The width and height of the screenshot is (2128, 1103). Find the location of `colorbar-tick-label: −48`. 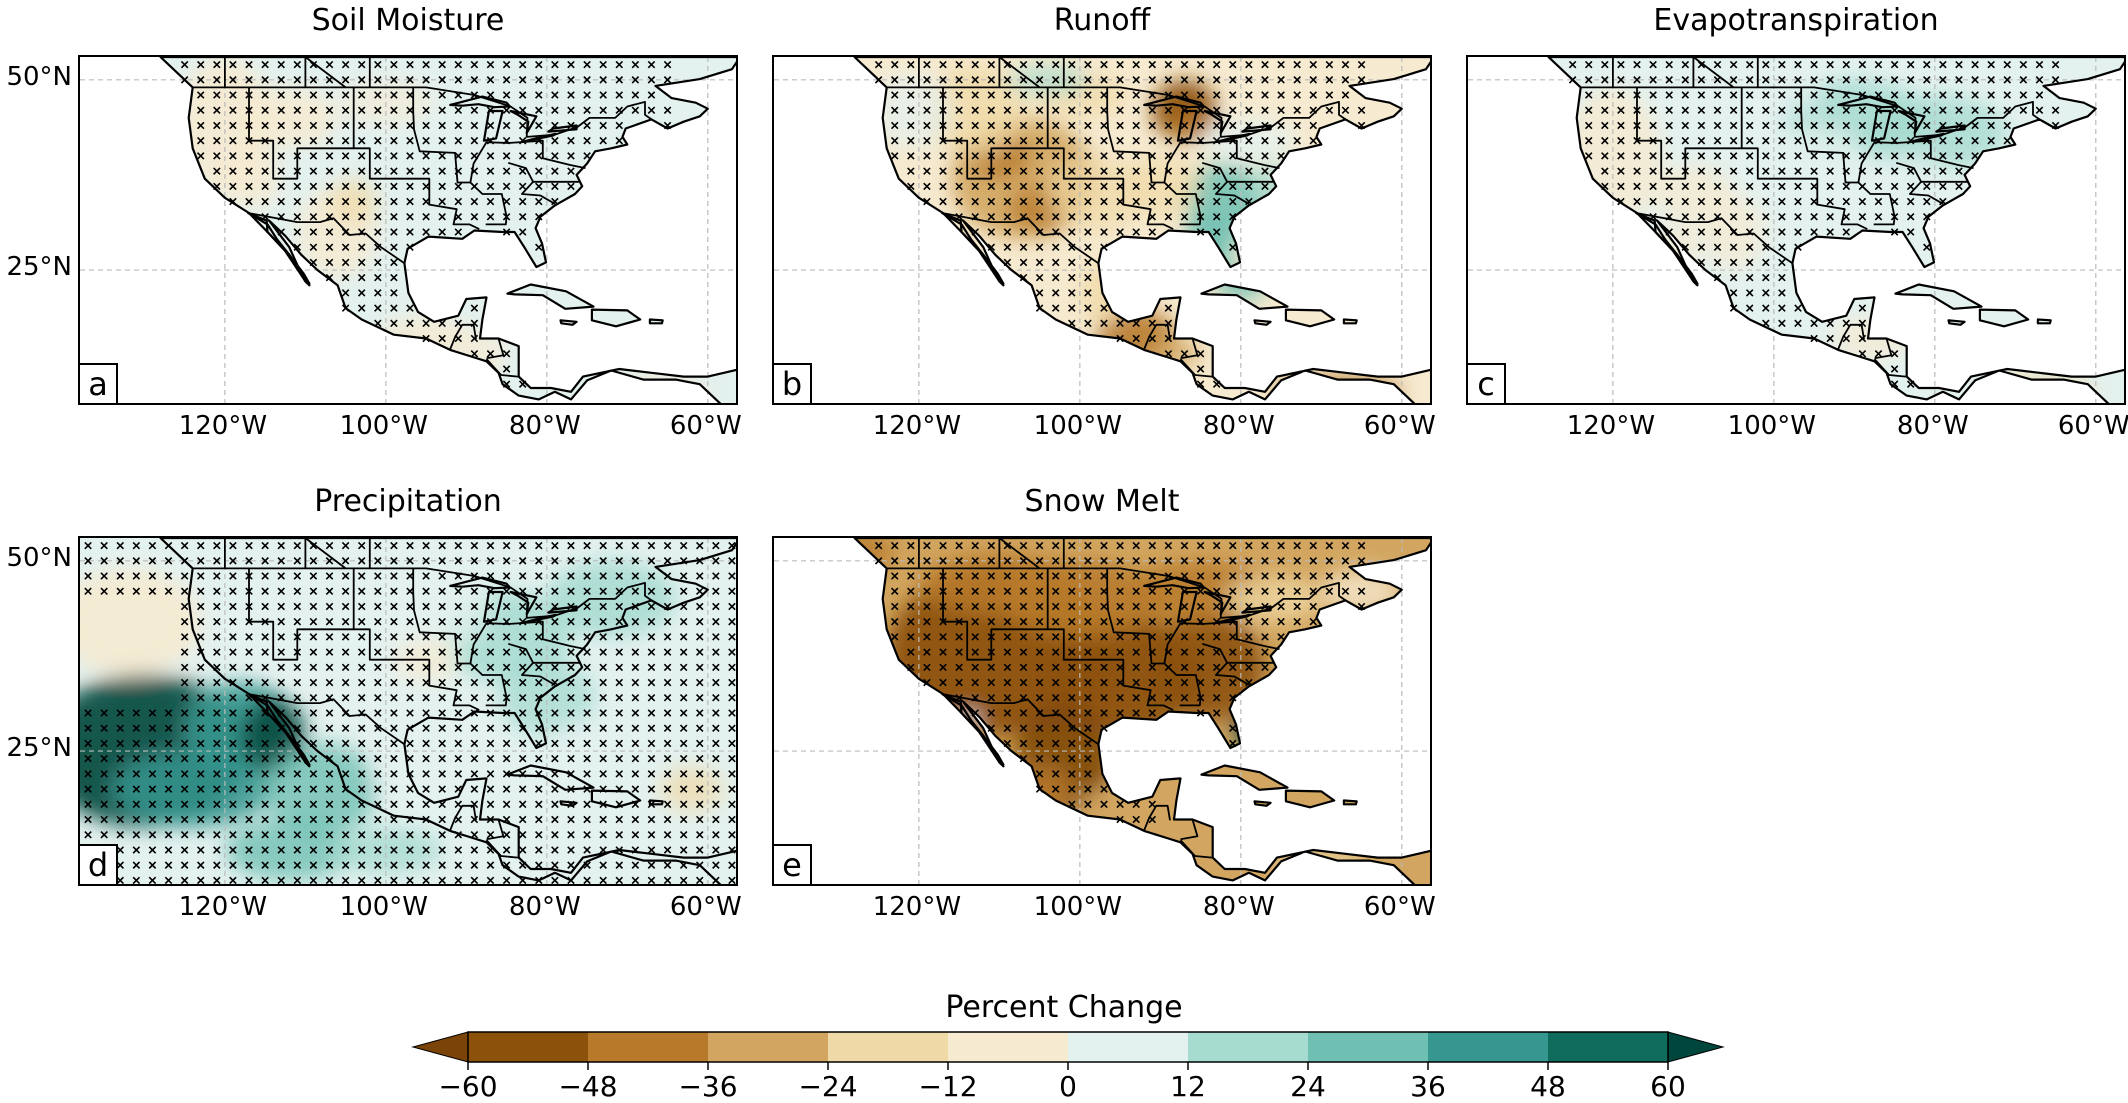

colorbar-tick-label: −48 is located at coordinates (588, 1086).